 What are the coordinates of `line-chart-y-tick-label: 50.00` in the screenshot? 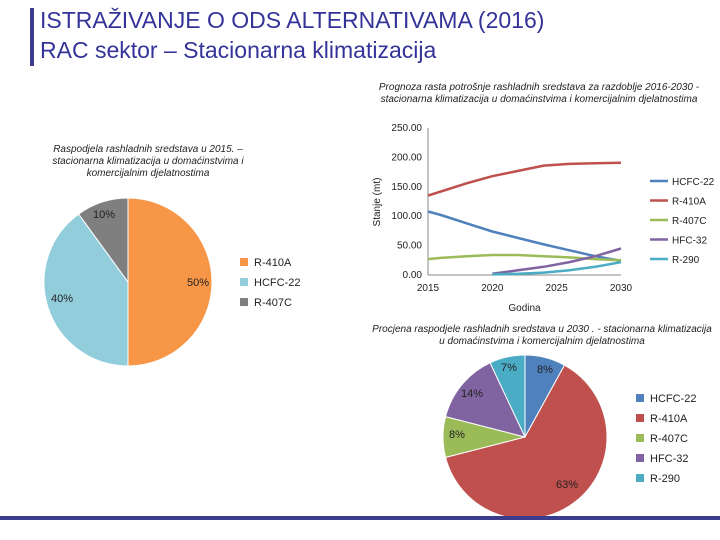 It's located at (409, 246).